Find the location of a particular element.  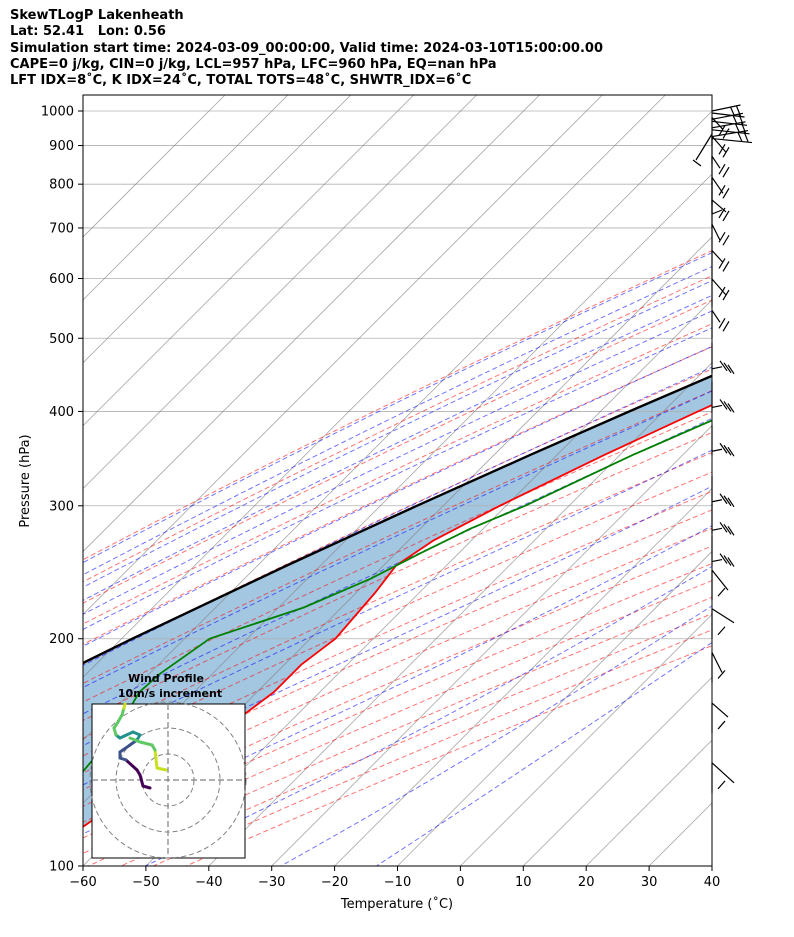

y-tick-label: 400 is located at coordinates (61, 412).